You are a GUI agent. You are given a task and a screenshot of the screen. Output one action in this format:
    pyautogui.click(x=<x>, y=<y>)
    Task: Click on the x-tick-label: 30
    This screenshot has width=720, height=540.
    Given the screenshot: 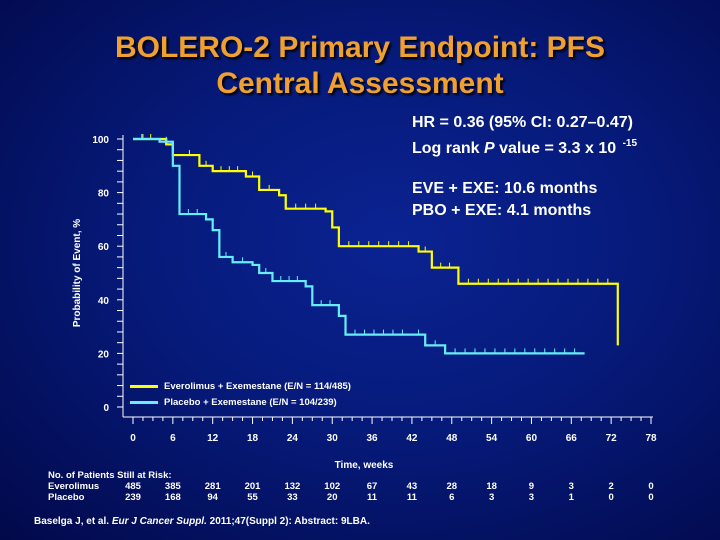 What is the action you would take?
    pyautogui.click(x=333, y=438)
    